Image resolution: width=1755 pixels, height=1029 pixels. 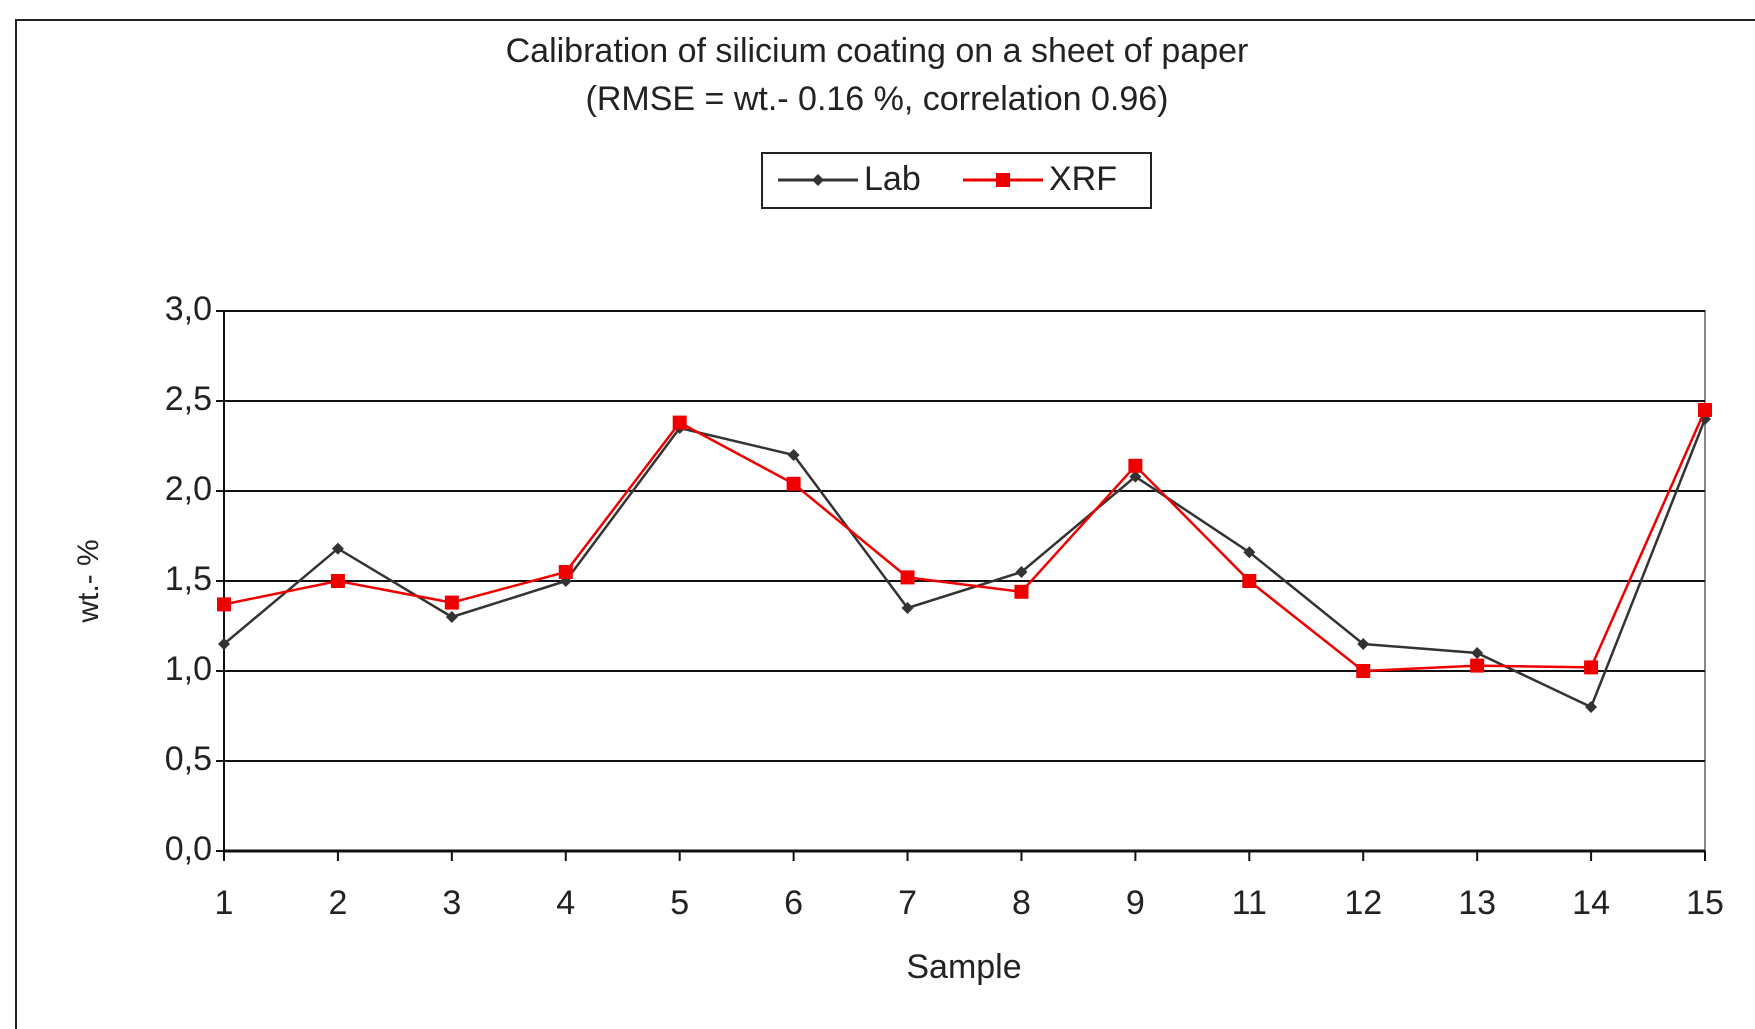 What do you see at coordinates (188, 669) in the screenshot?
I see `y-tick-label: 1,0` at bounding box center [188, 669].